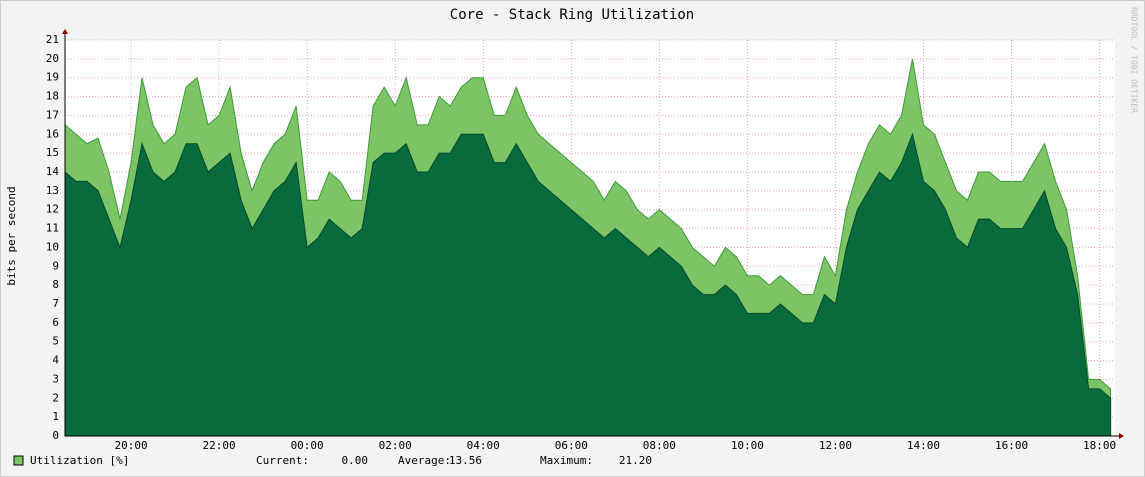  Describe the element at coordinates (65, 31) in the screenshot. I see `y-axis-arrow` at that location.